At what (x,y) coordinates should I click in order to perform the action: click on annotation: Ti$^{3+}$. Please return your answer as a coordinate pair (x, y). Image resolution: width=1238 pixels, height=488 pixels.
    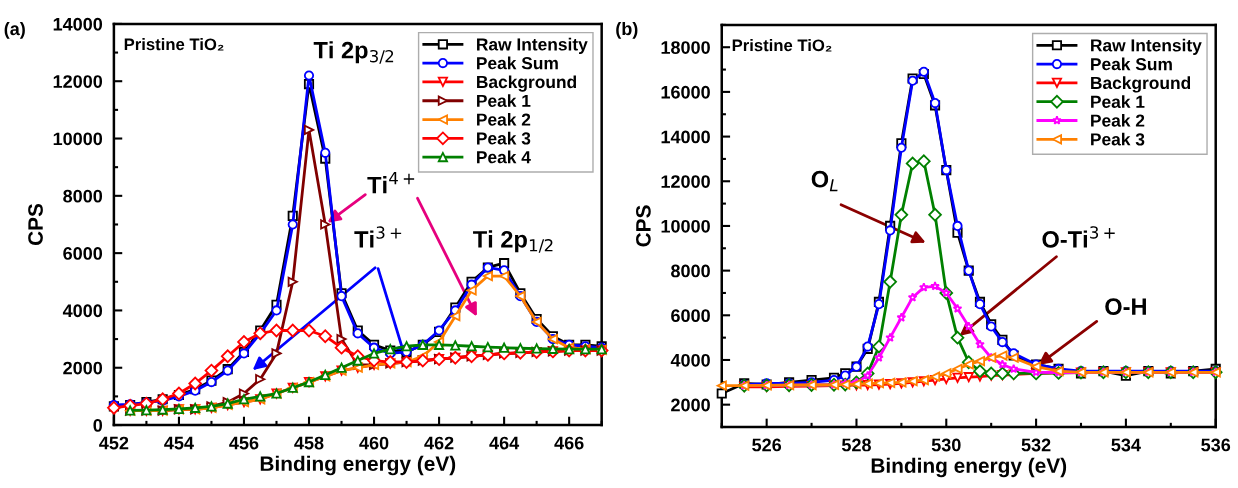
    Looking at the image, I should click on (378, 237).